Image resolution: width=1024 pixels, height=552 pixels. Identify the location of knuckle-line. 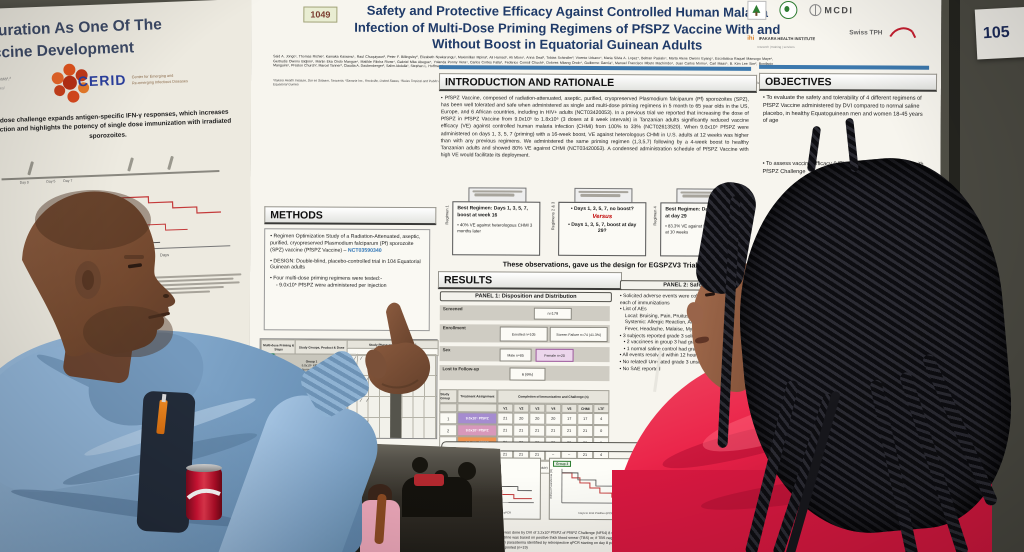
(400, 384).